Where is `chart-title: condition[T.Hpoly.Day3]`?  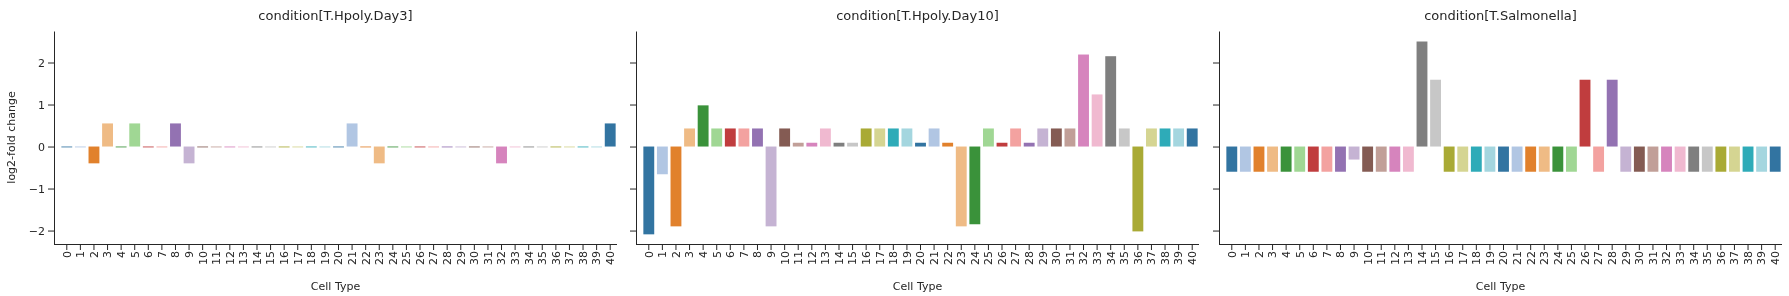 chart-title: condition[T.Hpoly.Day3] is located at coordinates (335, 15).